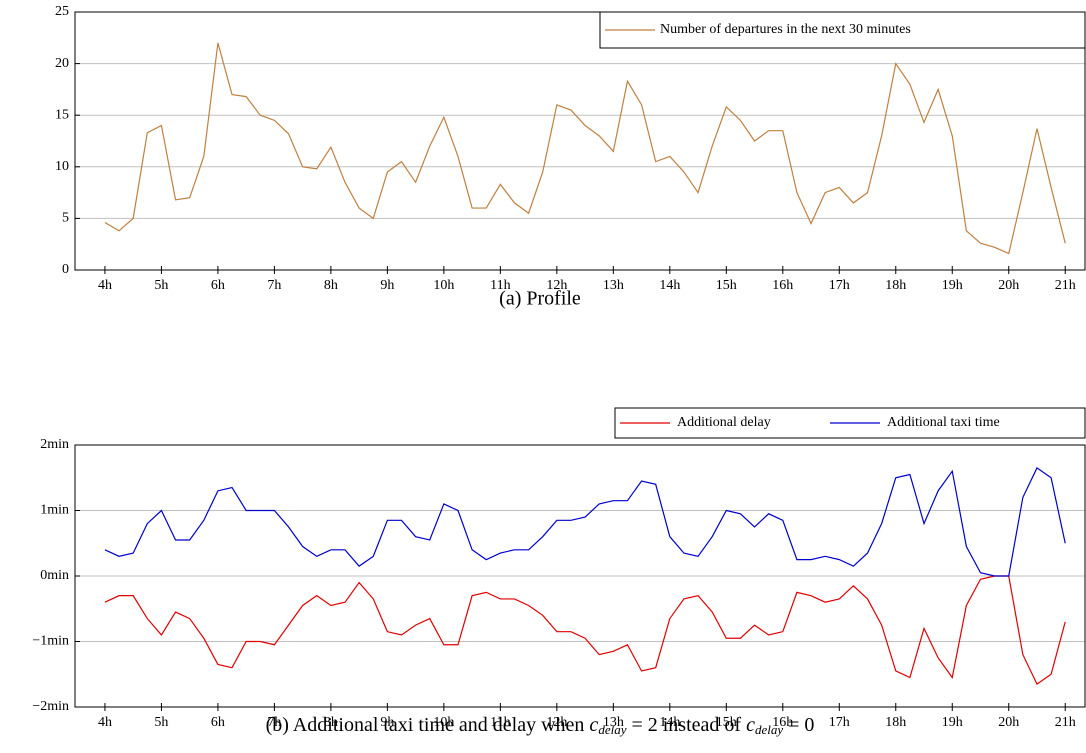 The width and height of the screenshot is (1086, 753). I want to click on y-tick-label: 15, so click(62, 114).